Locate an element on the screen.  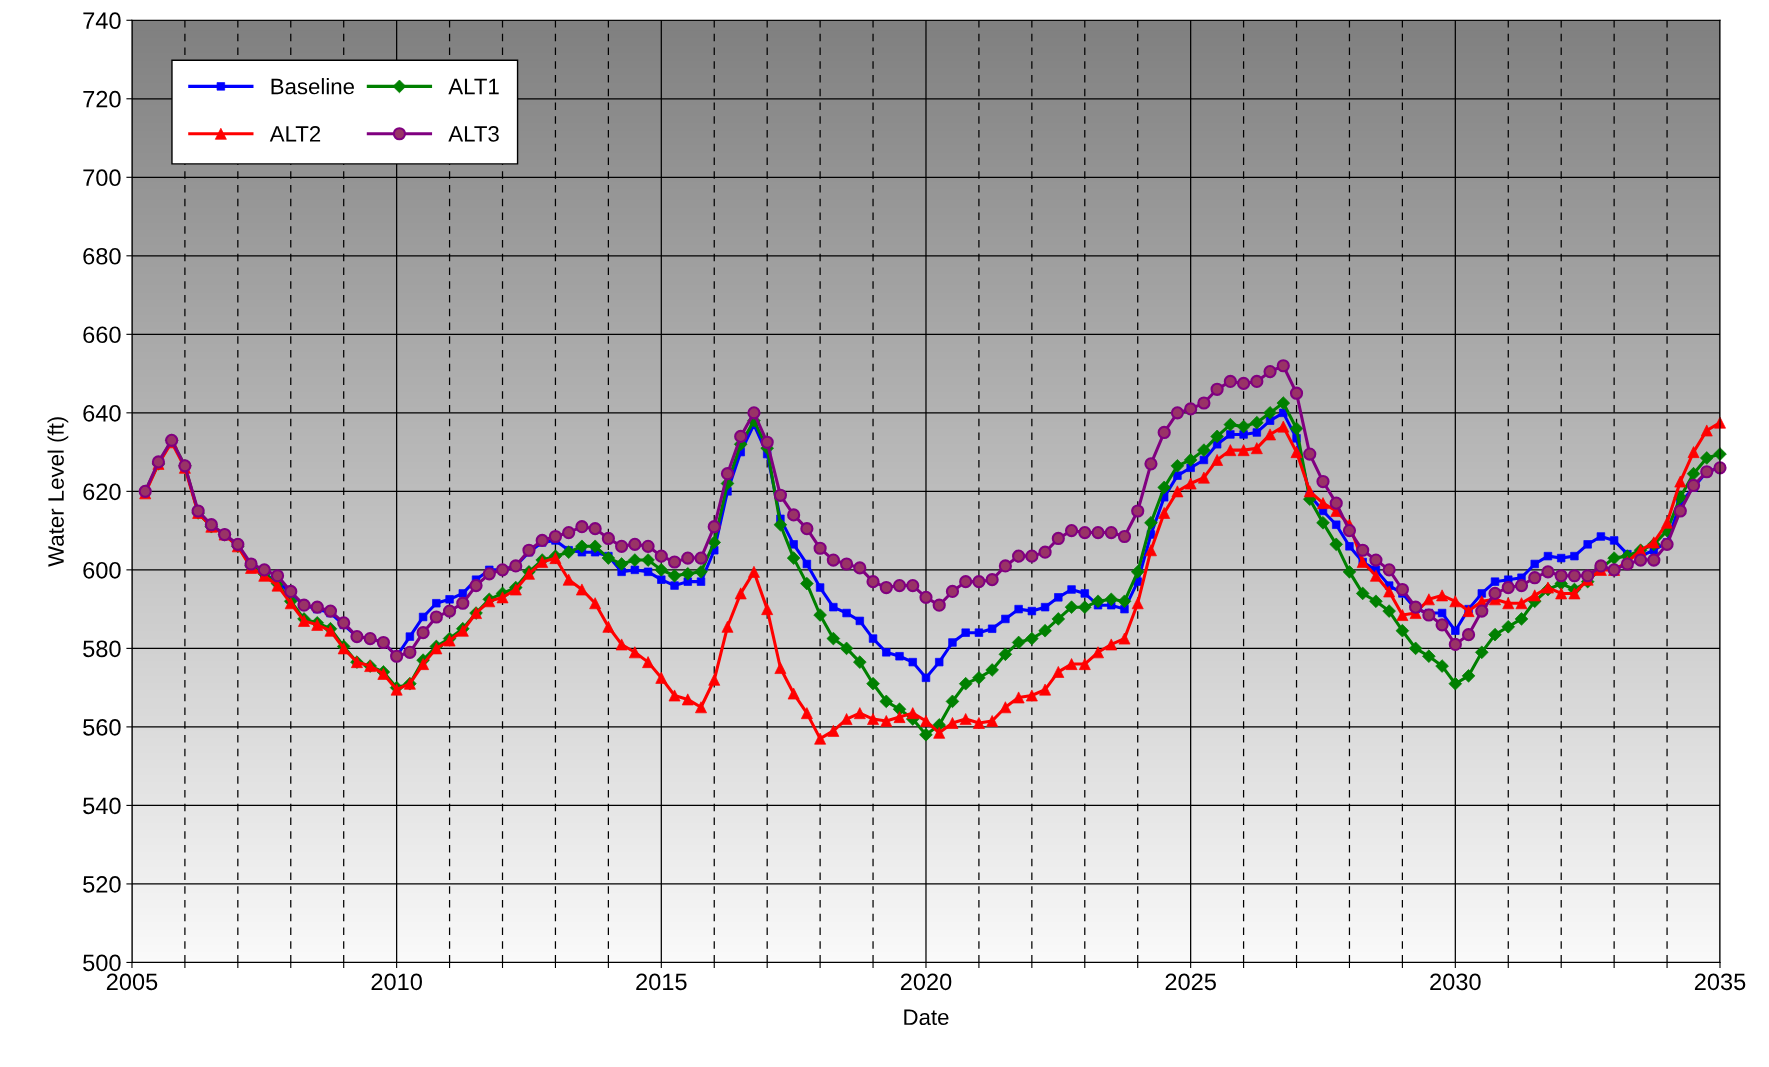
y-tick-label: 560 is located at coordinates (102, 727).